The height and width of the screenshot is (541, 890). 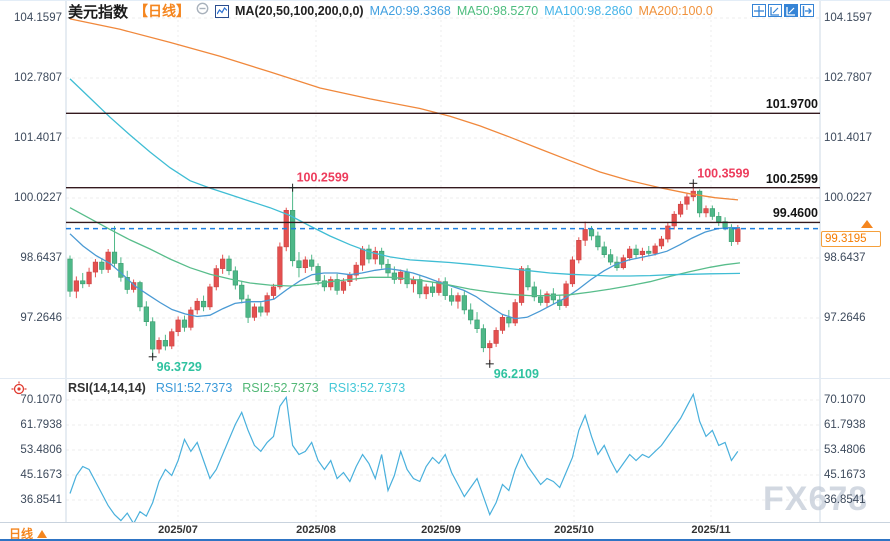 What do you see at coordinates (848, 137) in the screenshot?
I see `y-axis-label-right: 101.4017` at bounding box center [848, 137].